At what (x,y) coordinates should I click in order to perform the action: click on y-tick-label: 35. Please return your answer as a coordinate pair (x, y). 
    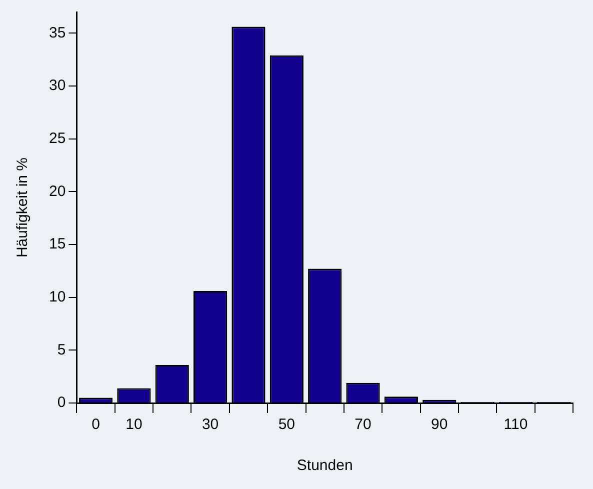
    Looking at the image, I should click on (57, 33).